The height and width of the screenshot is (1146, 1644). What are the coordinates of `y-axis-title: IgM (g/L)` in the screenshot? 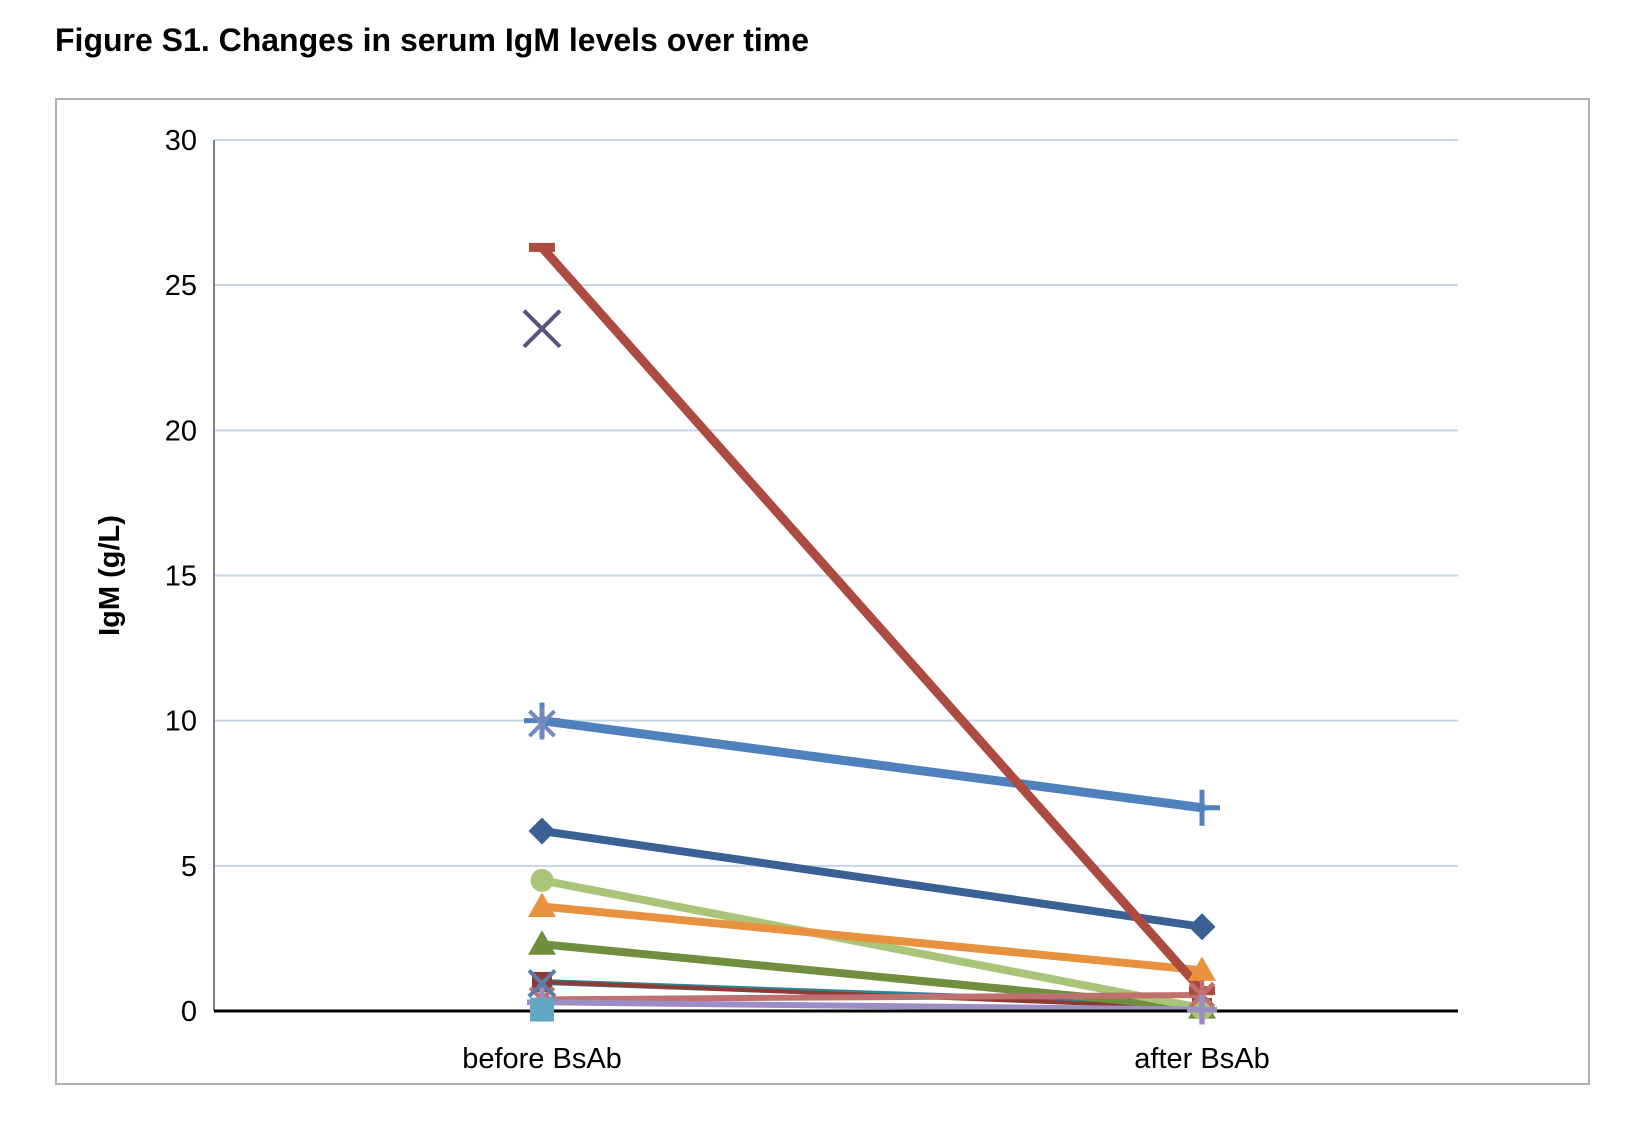 It's located at (110, 575).